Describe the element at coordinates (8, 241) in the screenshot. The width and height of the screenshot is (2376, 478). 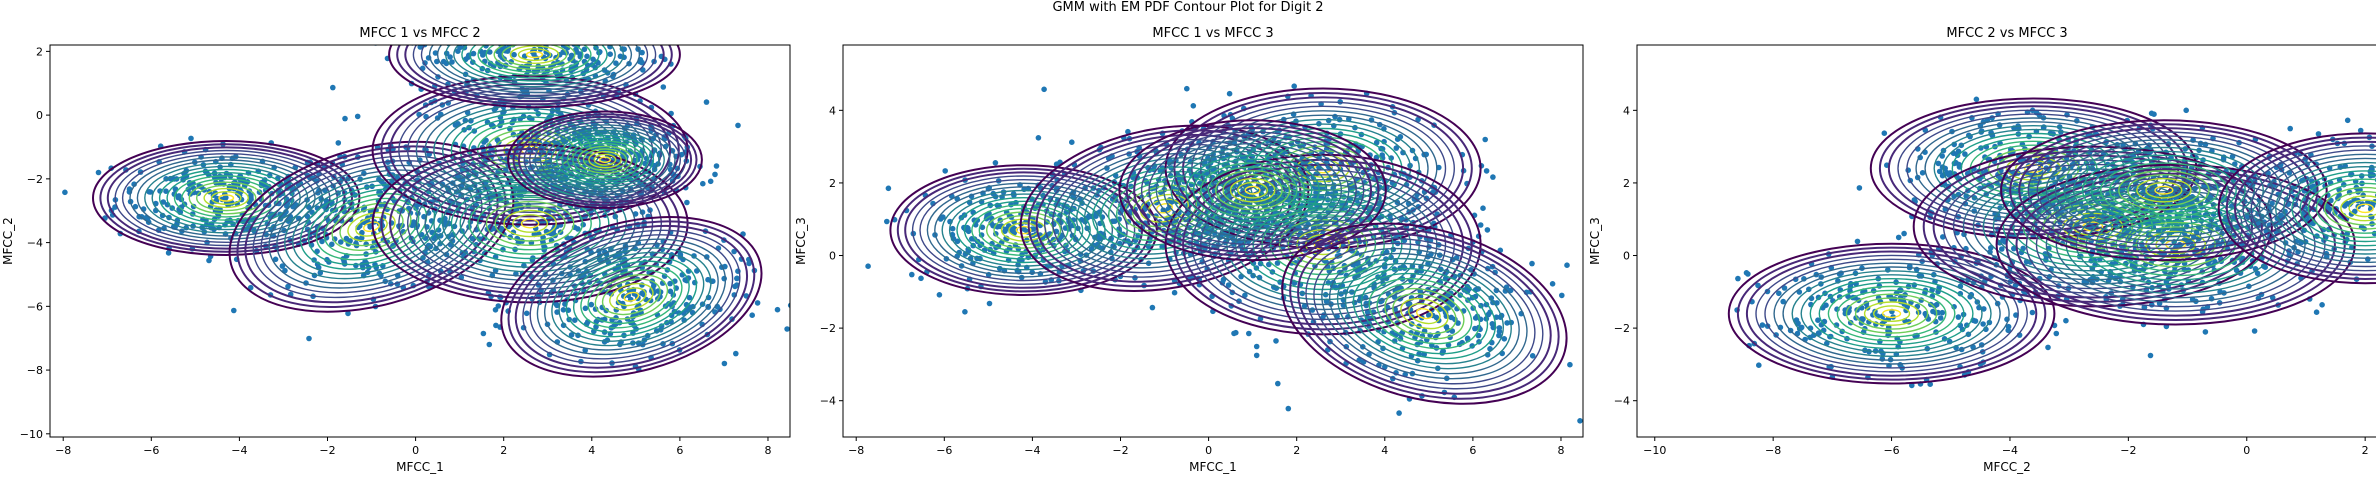
I see `y-axis-label: MFCC_2` at that location.